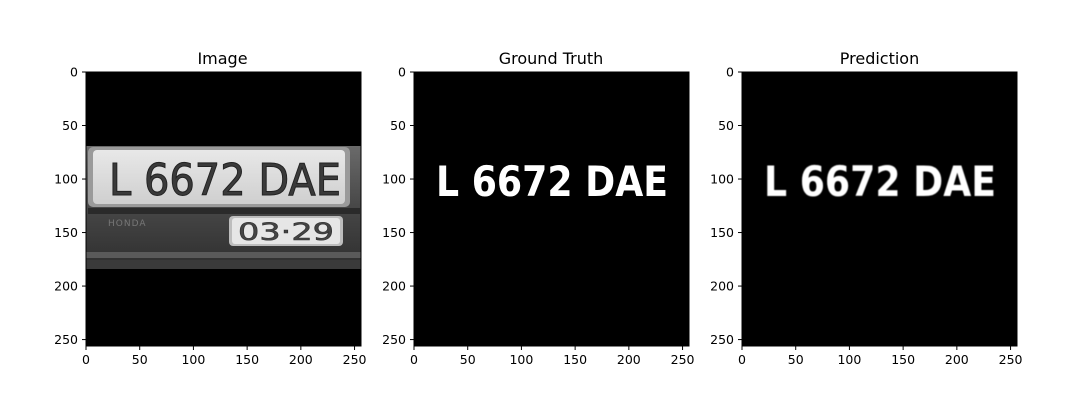  I want to click on bumper-strip, so click(223, 264).